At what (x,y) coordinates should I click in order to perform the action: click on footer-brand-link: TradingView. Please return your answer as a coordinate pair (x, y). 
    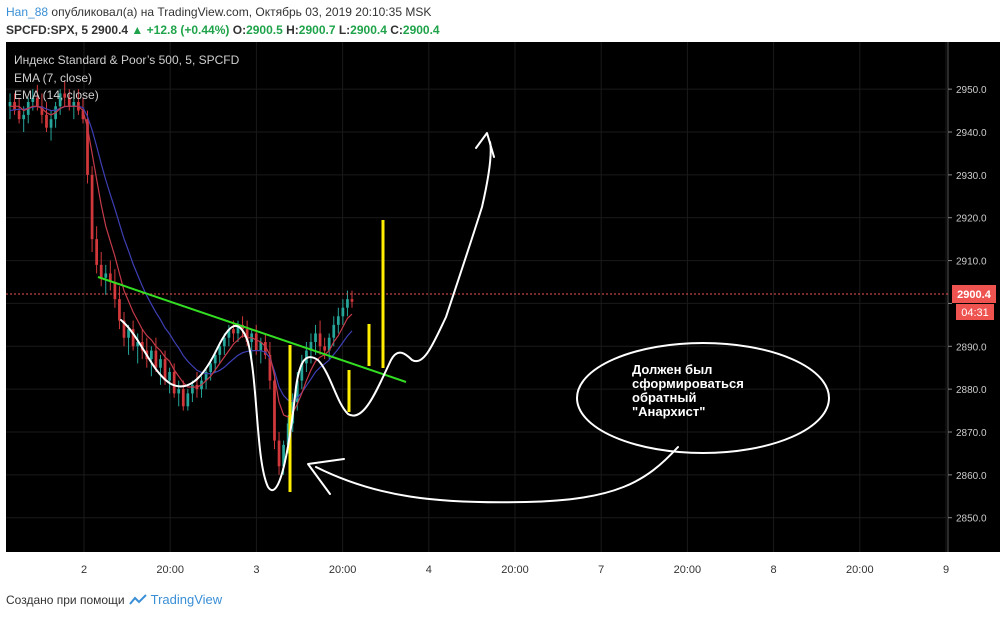
    Looking at the image, I should click on (186, 599).